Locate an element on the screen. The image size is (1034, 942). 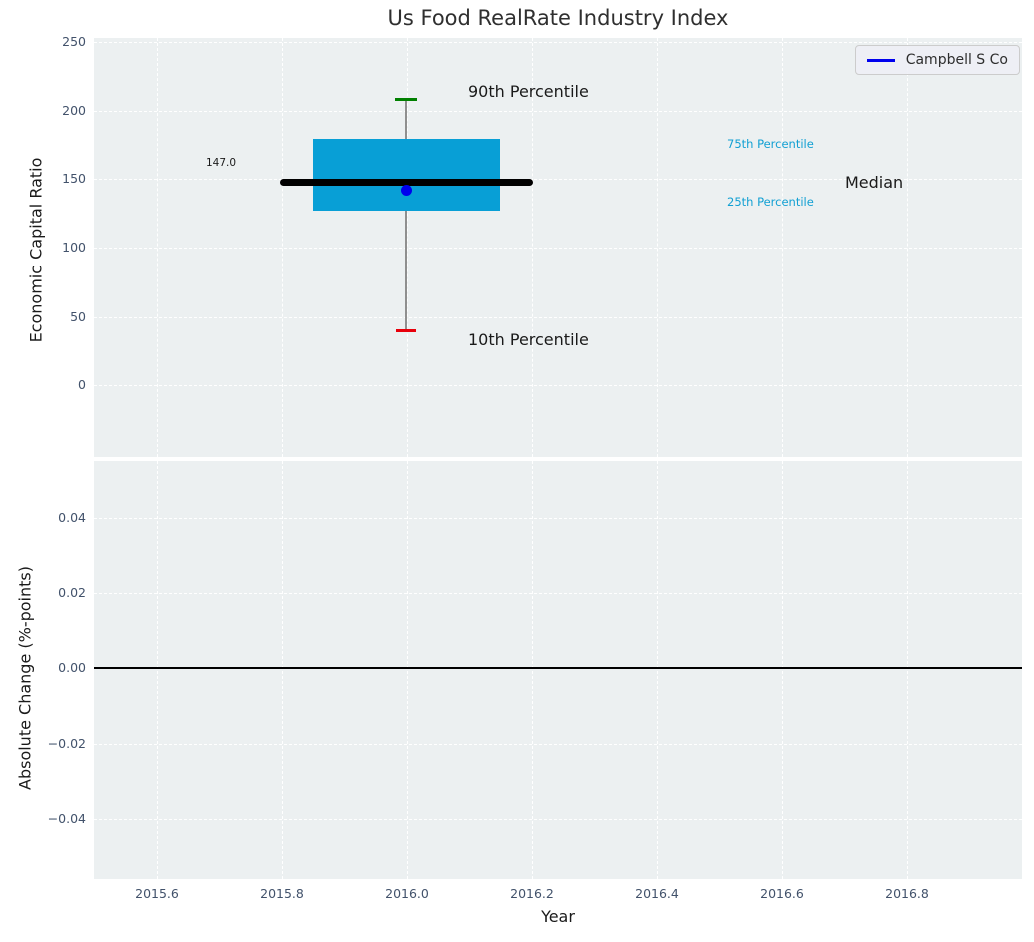
y-axis-label-top: Economic Capital Ratio is located at coordinates (36, 250).